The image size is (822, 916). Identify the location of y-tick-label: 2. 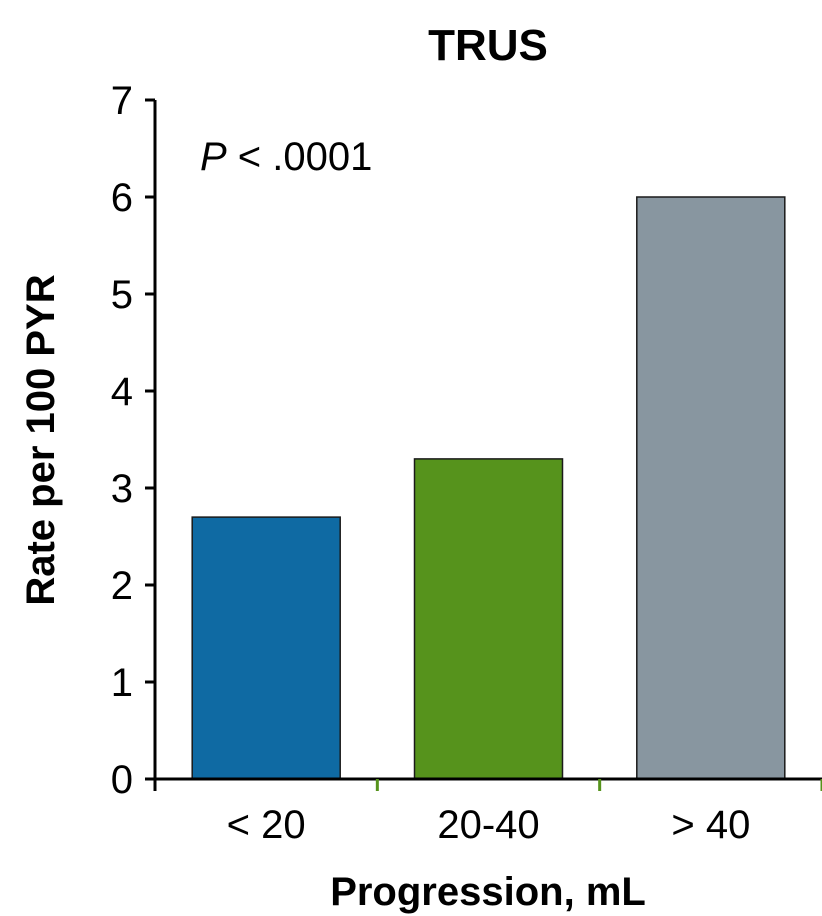
(122, 586).